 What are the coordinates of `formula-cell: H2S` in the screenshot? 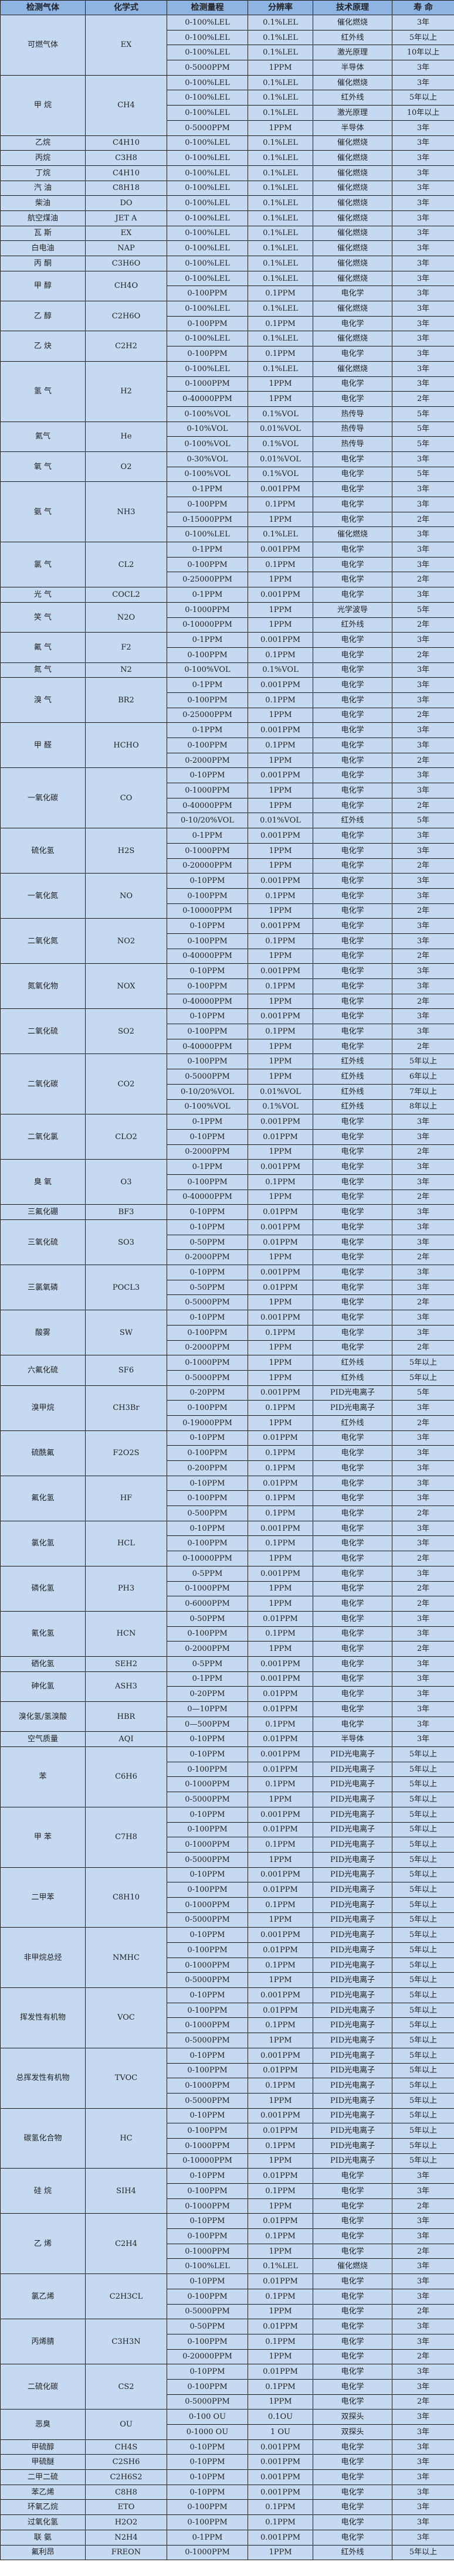 It's located at (126, 851).